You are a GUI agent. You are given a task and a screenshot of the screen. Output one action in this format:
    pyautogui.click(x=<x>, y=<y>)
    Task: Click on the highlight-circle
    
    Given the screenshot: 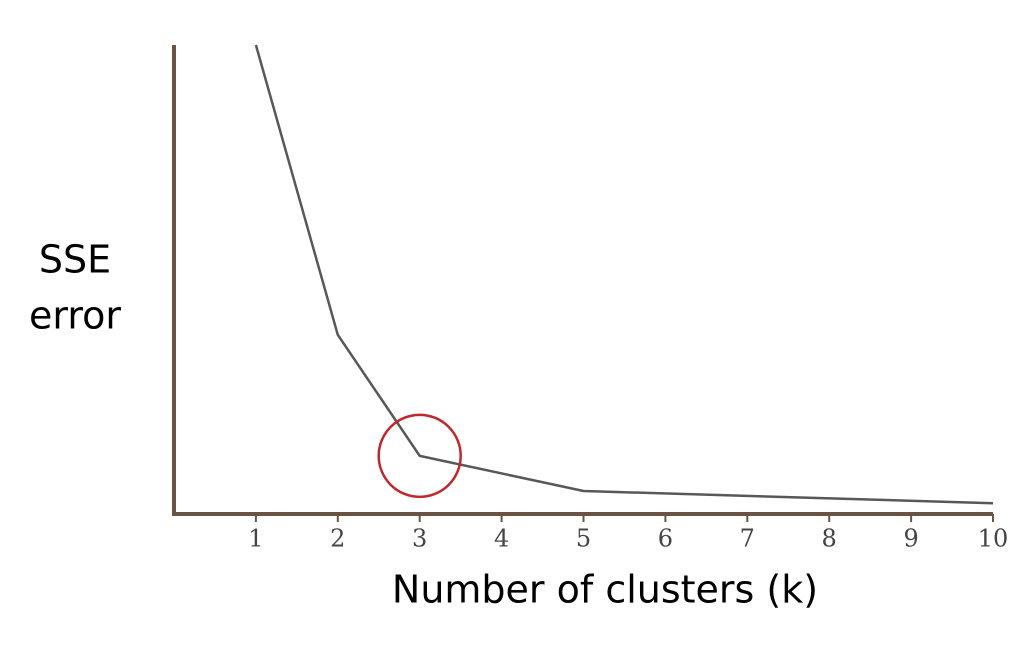 What is the action you would take?
    pyautogui.click(x=419, y=456)
    